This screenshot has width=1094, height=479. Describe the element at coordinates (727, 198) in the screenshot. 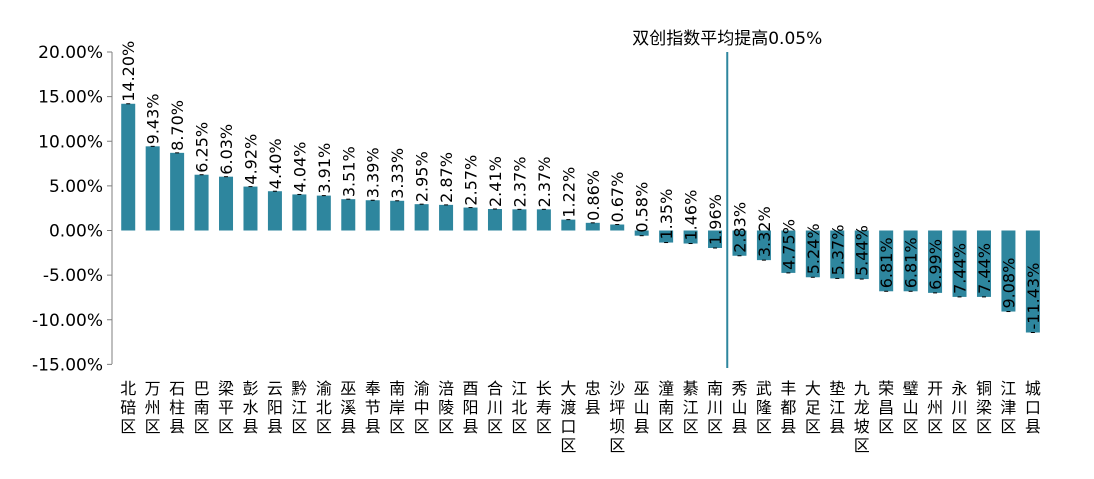

I see `reference-line-group: 双创指数平均提高0.05%` at that location.